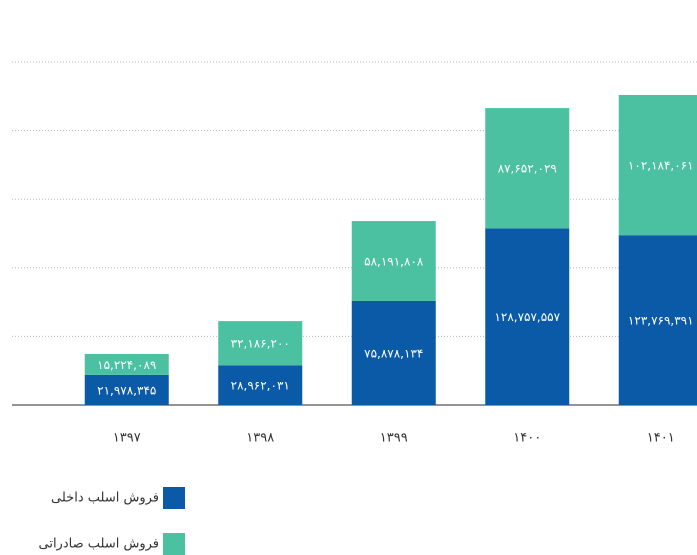 The height and width of the screenshot is (555, 697). Describe the element at coordinates (661, 166) in the screenshot. I see `value-label: ۱۰۲,۱۸۴,۰۶۱` at that location.